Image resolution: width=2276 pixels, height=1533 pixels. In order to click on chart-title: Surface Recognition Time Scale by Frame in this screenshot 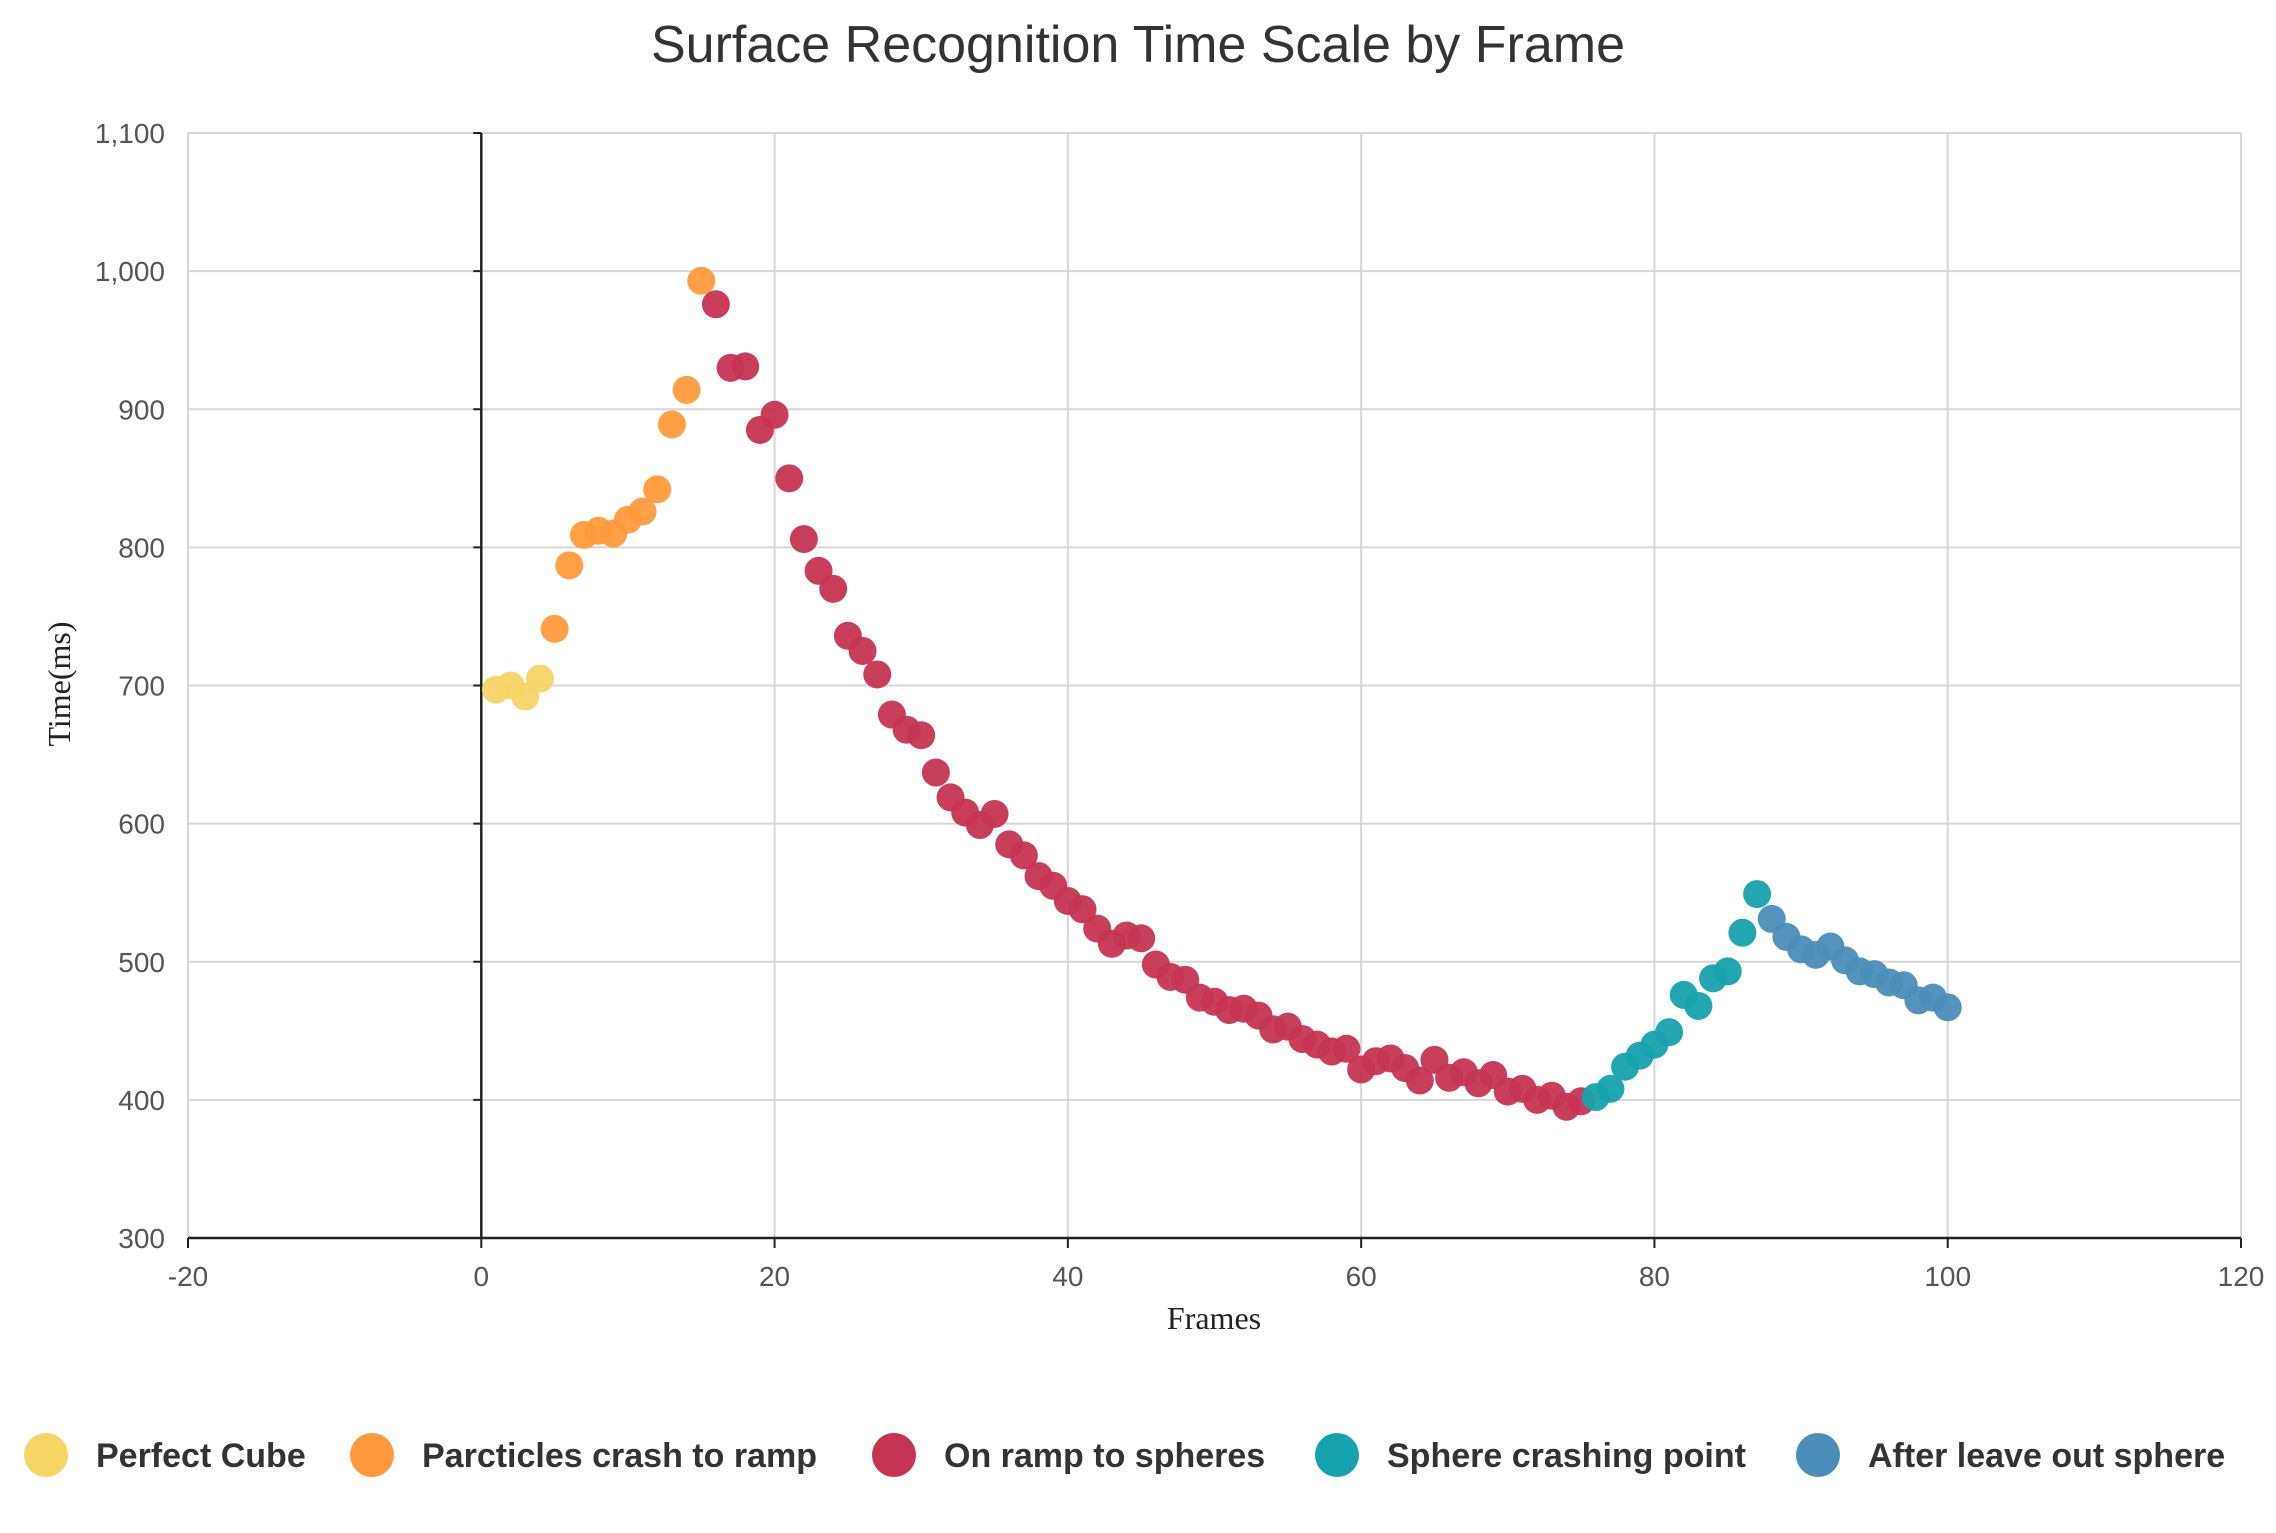, I will do `click(1138, 45)`.